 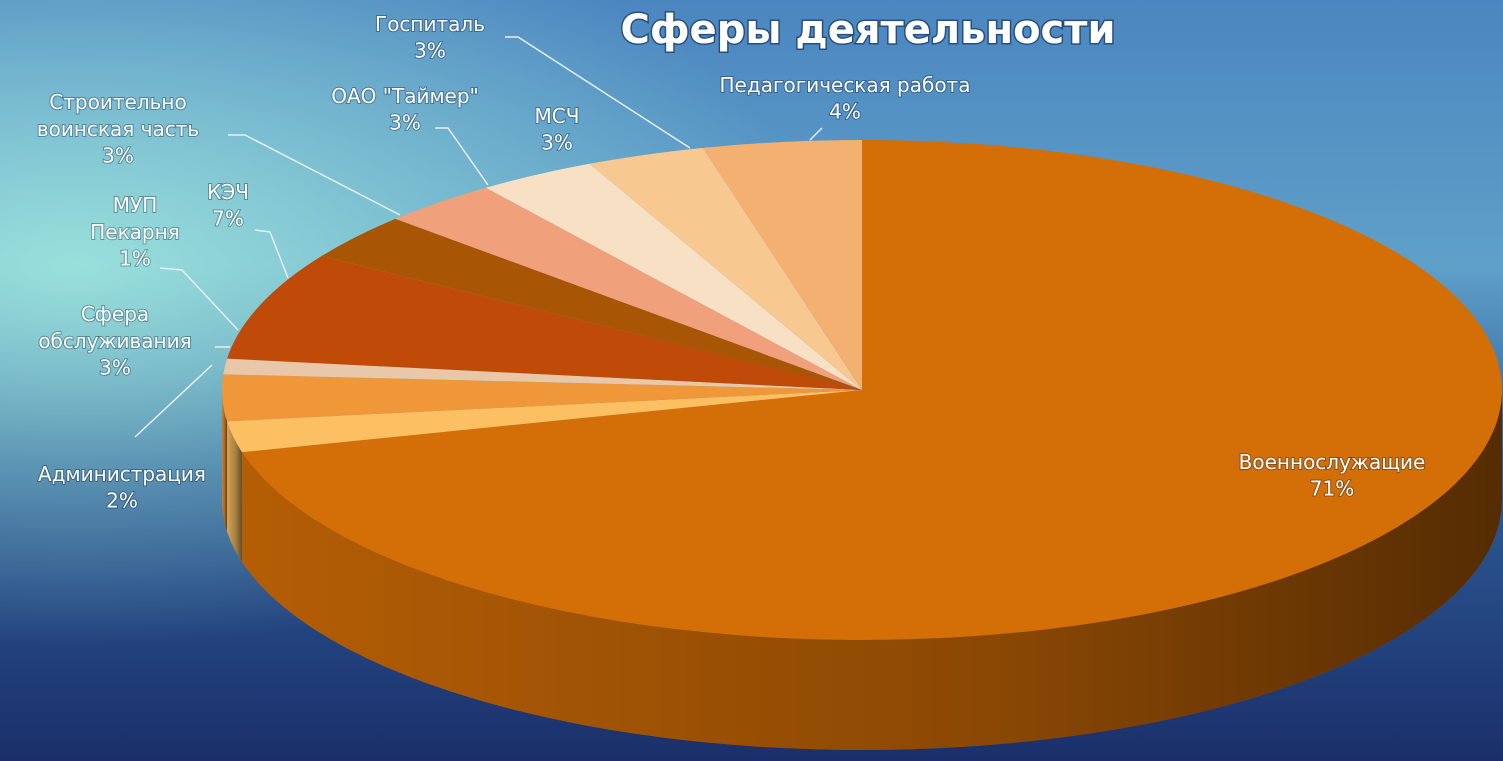 What do you see at coordinates (430, 24) in the screenshot?
I see `slice-label: Госпиталь` at bounding box center [430, 24].